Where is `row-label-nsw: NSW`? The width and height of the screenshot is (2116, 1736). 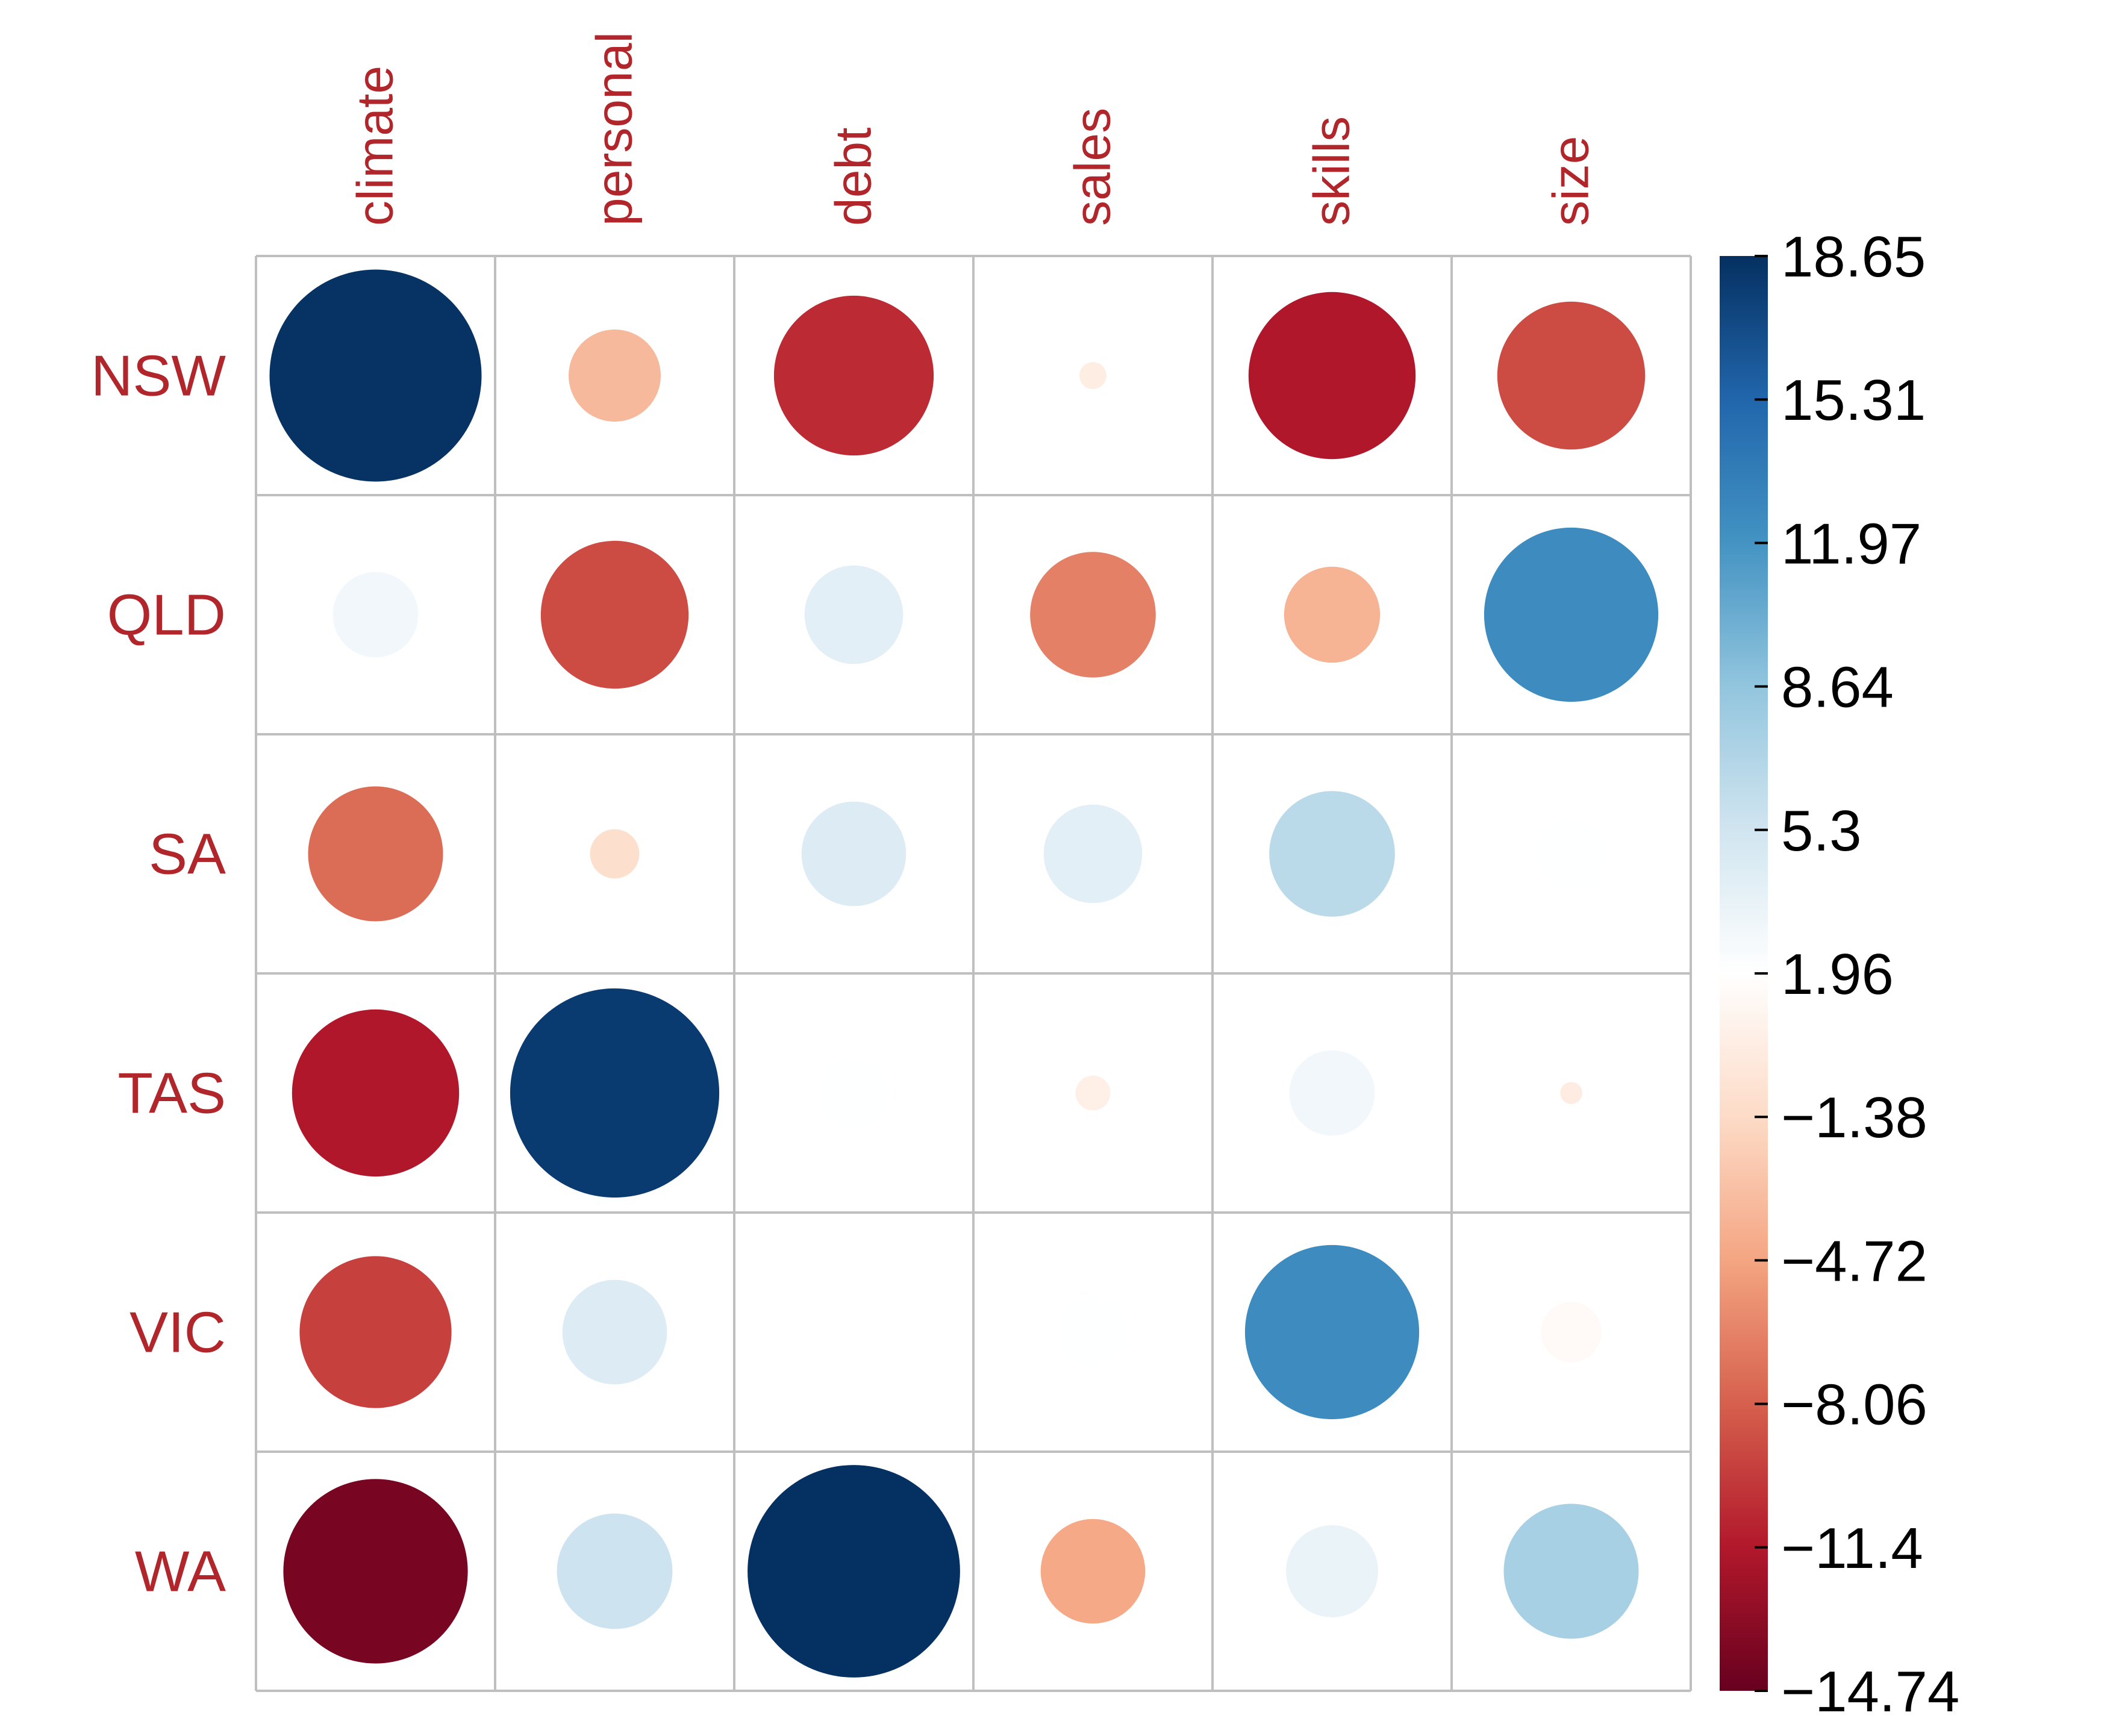 row-label-nsw: NSW is located at coordinates (158, 376).